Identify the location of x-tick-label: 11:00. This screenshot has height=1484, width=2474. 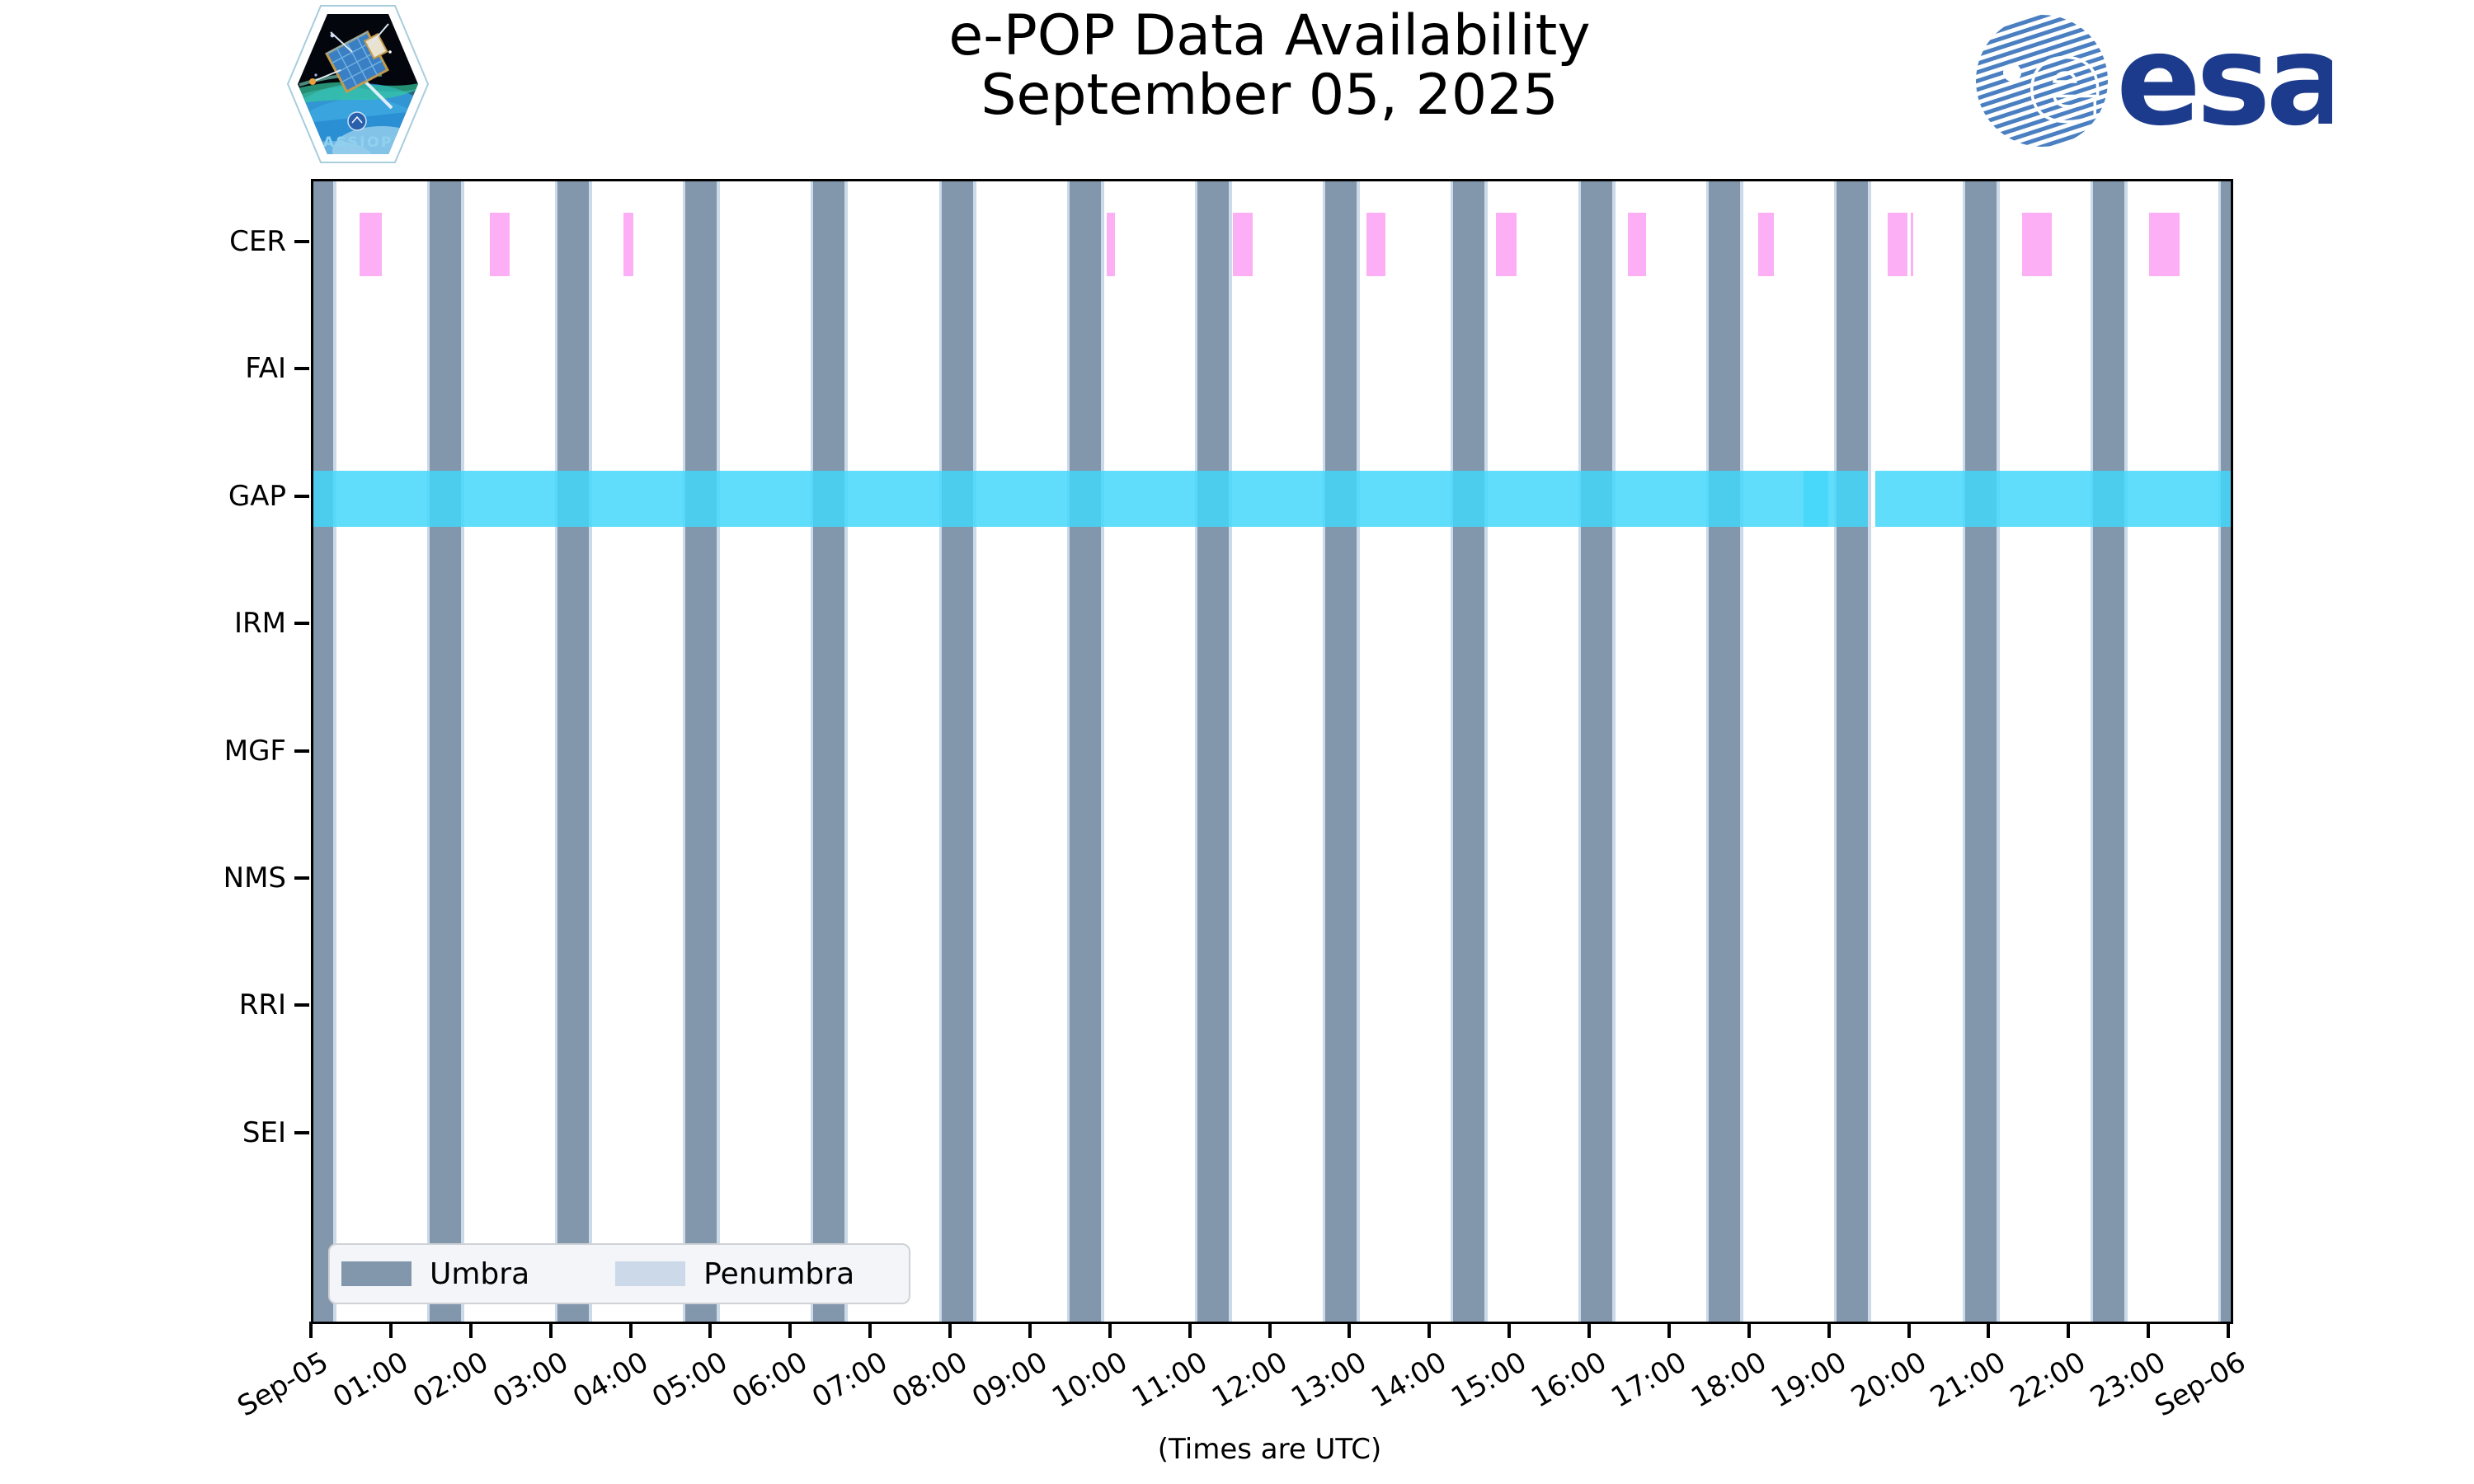
(1169, 1380).